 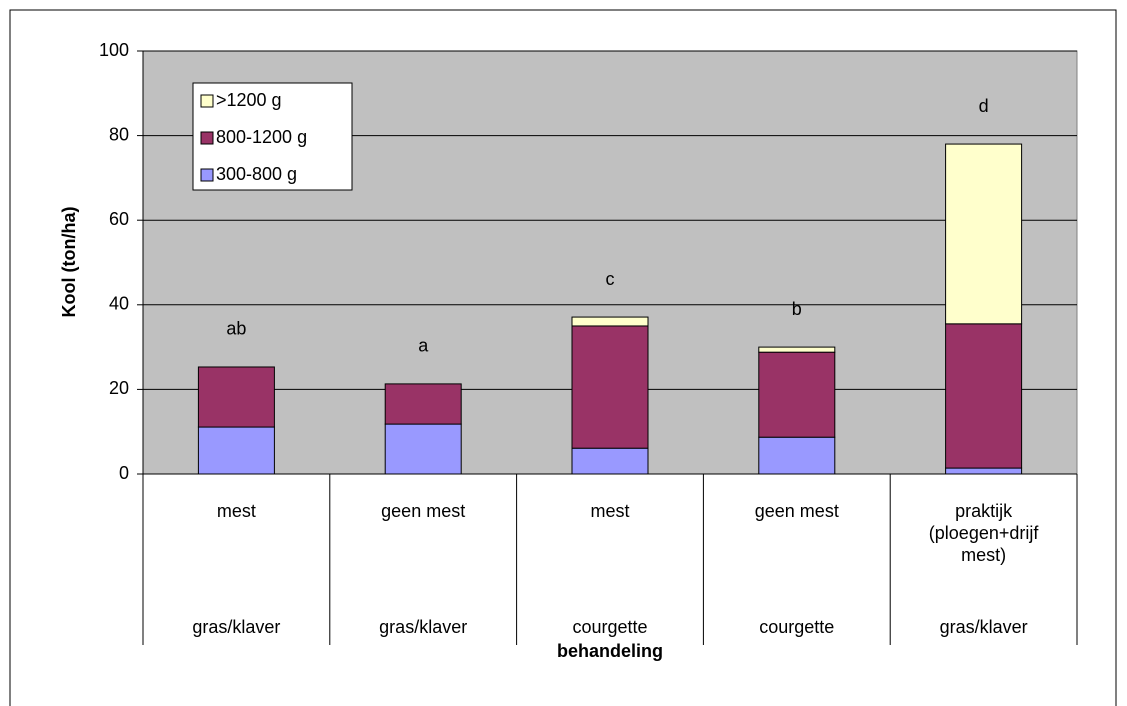 What do you see at coordinates (124, 473) in the screenshot?
I see `y-tick-label: 0` at bounding box center [124, 473].